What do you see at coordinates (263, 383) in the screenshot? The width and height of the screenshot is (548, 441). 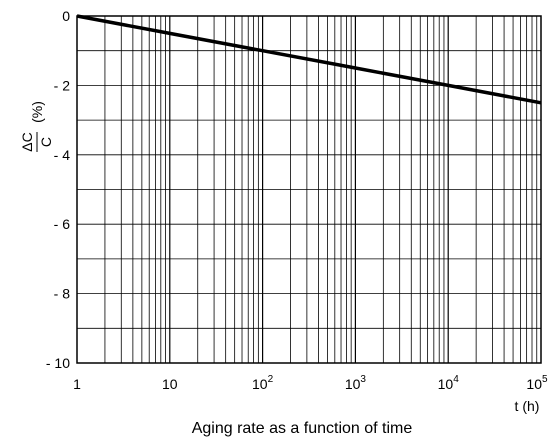 I see `x-tick-label: 10²` at bounding box center [263, 383].